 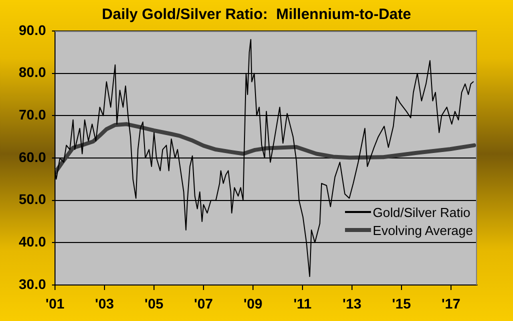 I want to click on y-tick-label: 30.0, so click(x=32, y=284).